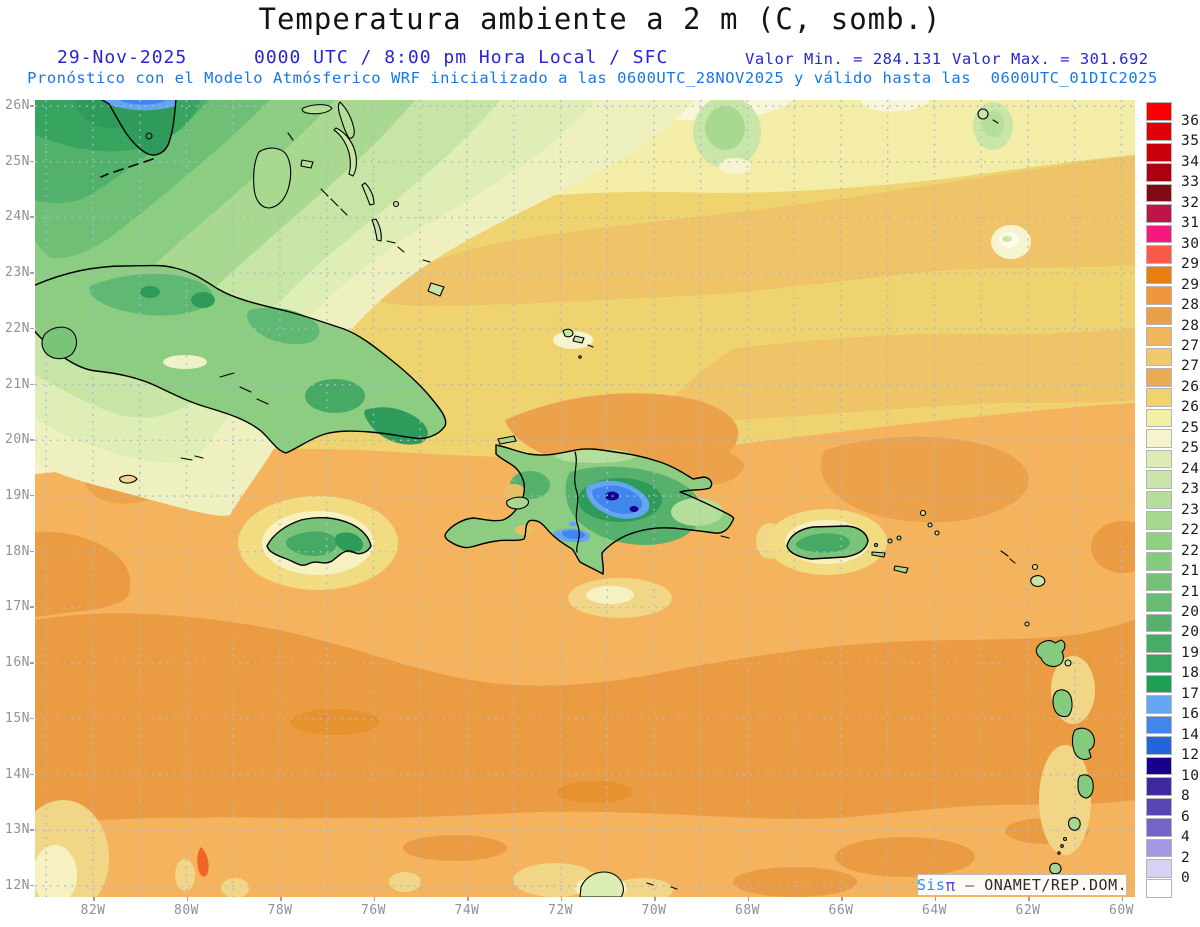 This screenshot has width=1200, height=927. I want to click on colorbar-label-21: 21, so click(1190, 591).